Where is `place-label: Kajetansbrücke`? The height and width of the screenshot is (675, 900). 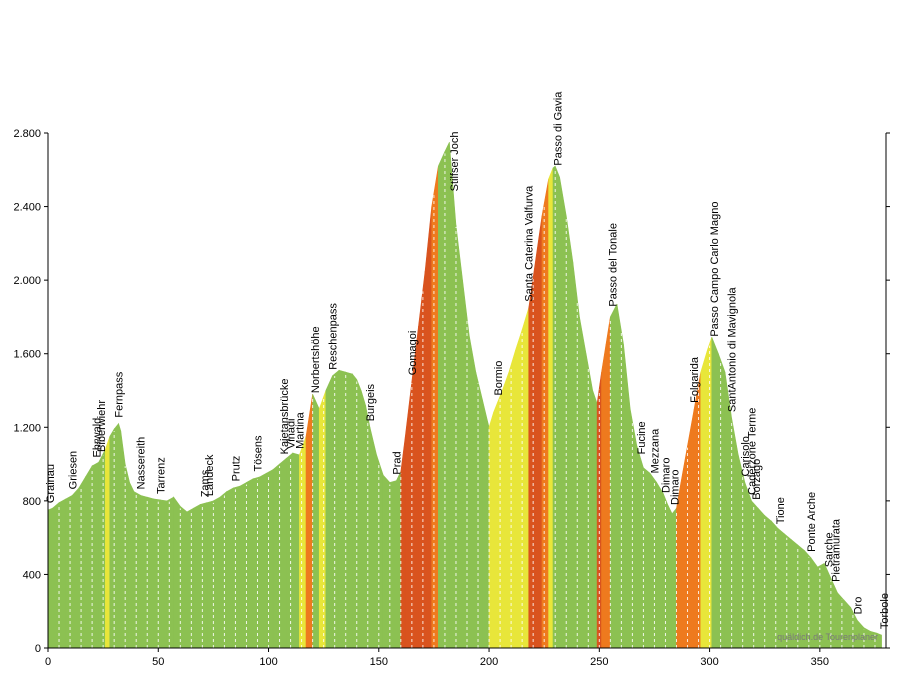 place-label: Kajetansbrücke is located at coordinates (285, 417).